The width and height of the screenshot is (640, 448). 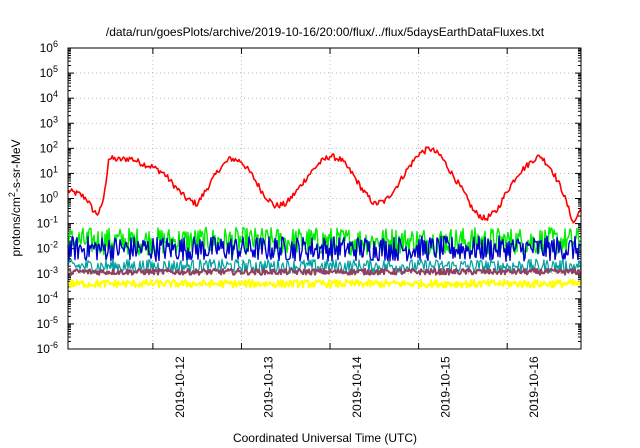 What do you see at coordinates (49, 122) in the screenshot?
I see `y-tick-label: 10³` at bounding box center [49, 122].